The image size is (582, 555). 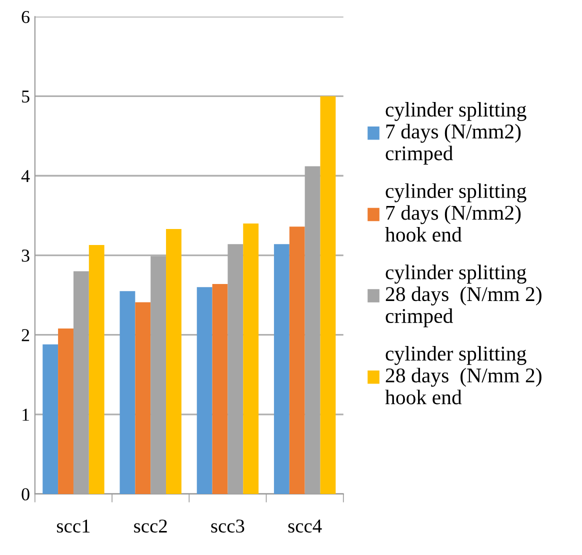 What do you see at coordinates (464, 296) in the screenshot?
I see `legend-label: cylinder splitting 28 days (N/mm 2) crimped` at bounding box center [464, 296].